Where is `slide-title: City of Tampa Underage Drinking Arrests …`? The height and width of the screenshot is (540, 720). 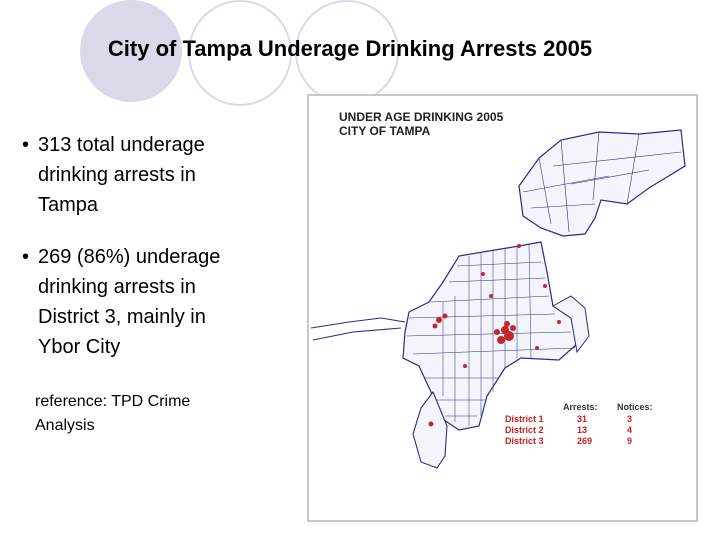 slide-title: City of Tampa Underage Drinking Arrests … is located at coordinates (350, 48).